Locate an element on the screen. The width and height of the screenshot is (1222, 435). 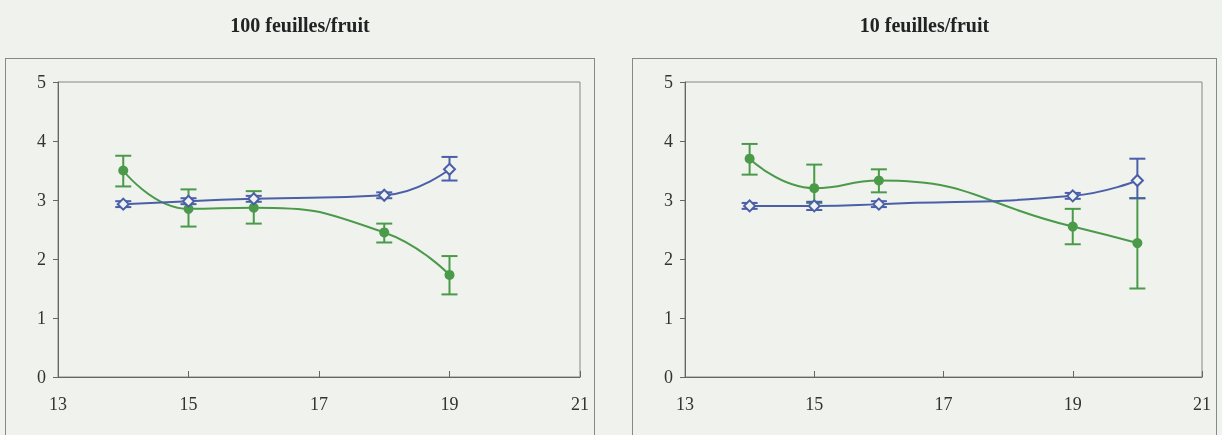
chart-title: 100 feuilles/fruit is located at coordinates (300, 25).